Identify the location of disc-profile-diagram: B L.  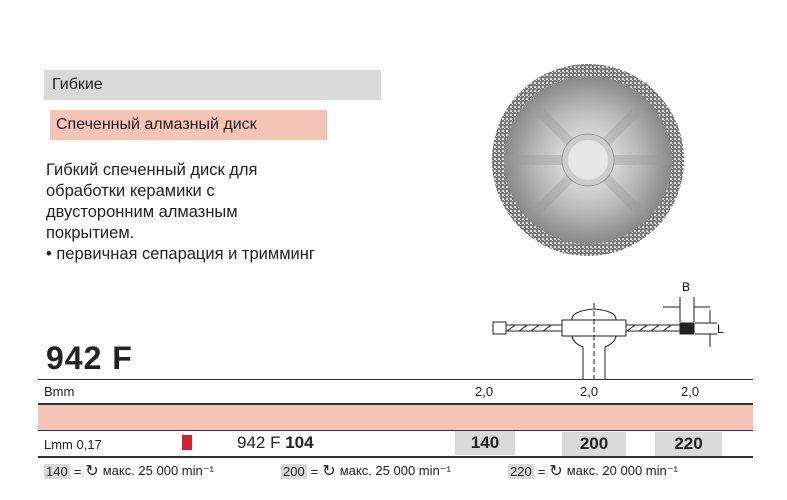
(608, 330).